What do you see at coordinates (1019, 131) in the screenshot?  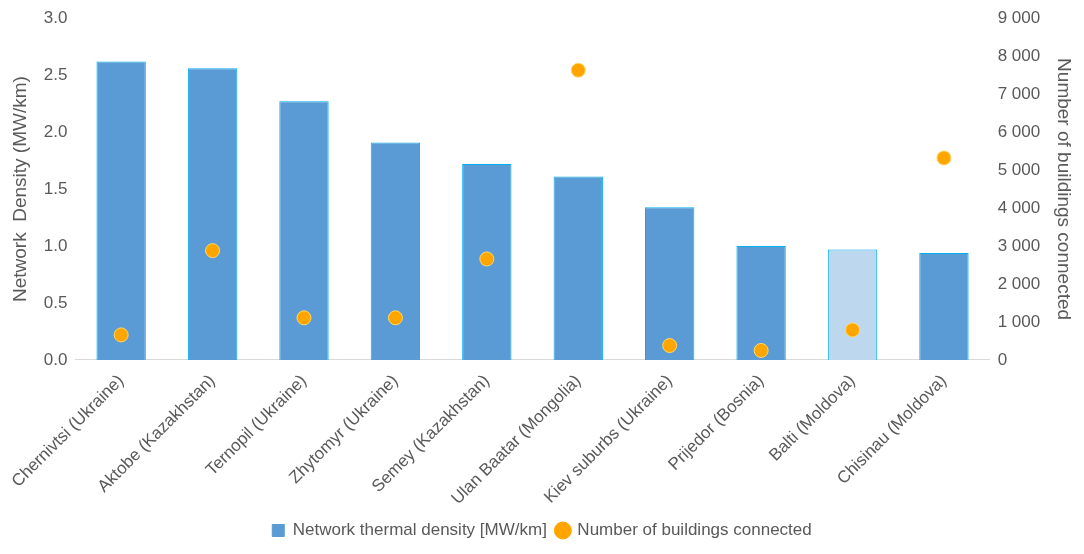 I see `y2-tick-label: 6 000` at bounding box center [1019, 131].